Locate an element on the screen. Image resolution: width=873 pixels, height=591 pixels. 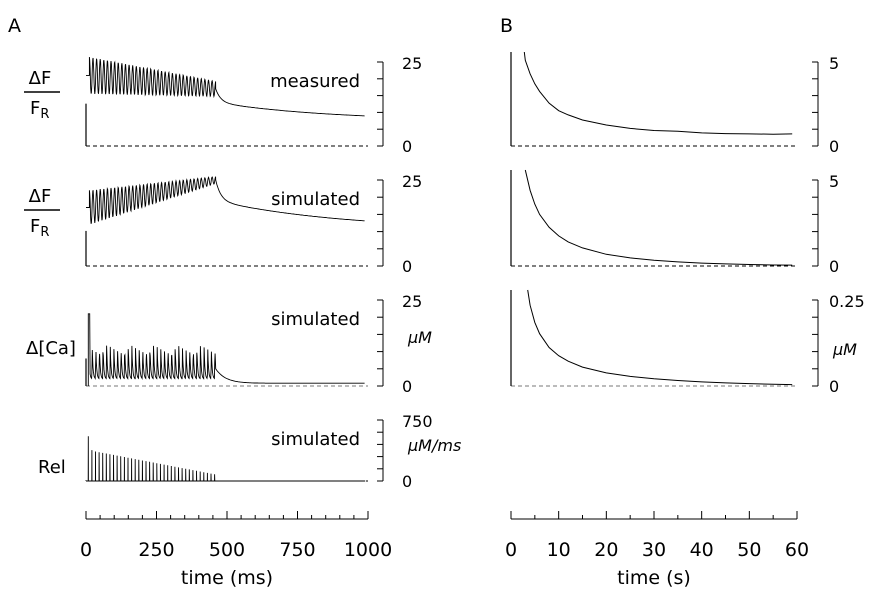
panel-a-row-4: 750 0 μM/ms simulated Rel is located at coordinates (249, 451).